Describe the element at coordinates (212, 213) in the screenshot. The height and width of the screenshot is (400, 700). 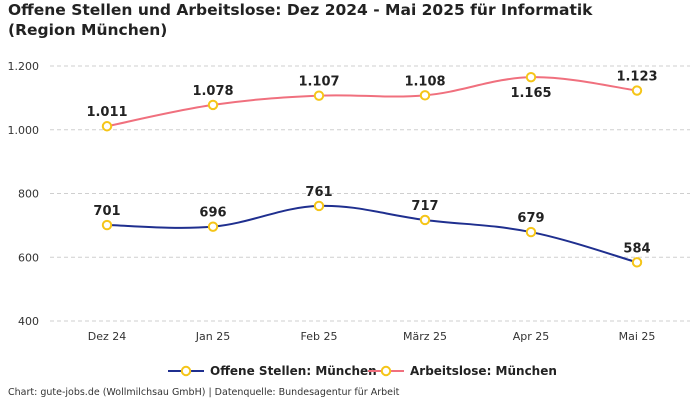
I see `data-label: 696` at that location.